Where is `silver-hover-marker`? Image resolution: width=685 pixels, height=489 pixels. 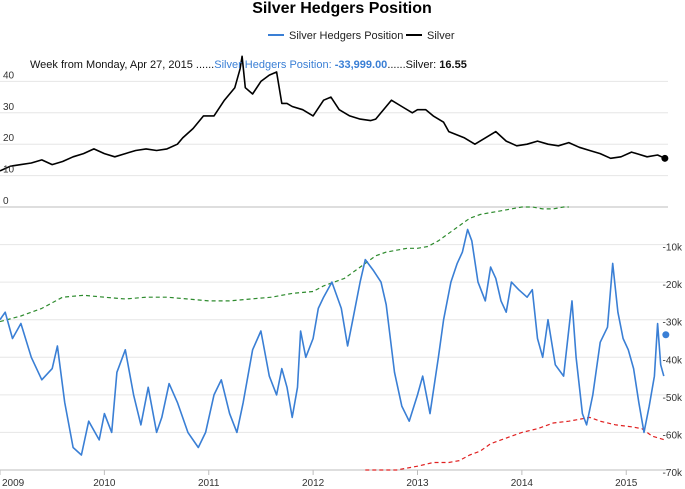
silver-hover-marker is located at coordinates (665, 158).